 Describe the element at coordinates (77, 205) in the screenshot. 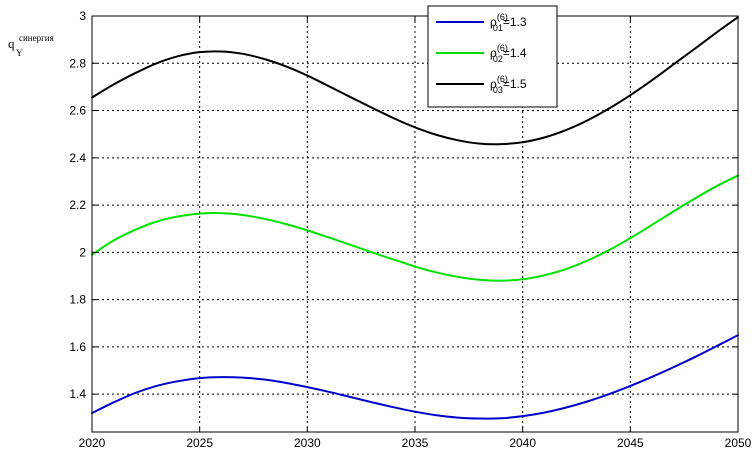

I see `y-tick-label: 2.2` at that location.